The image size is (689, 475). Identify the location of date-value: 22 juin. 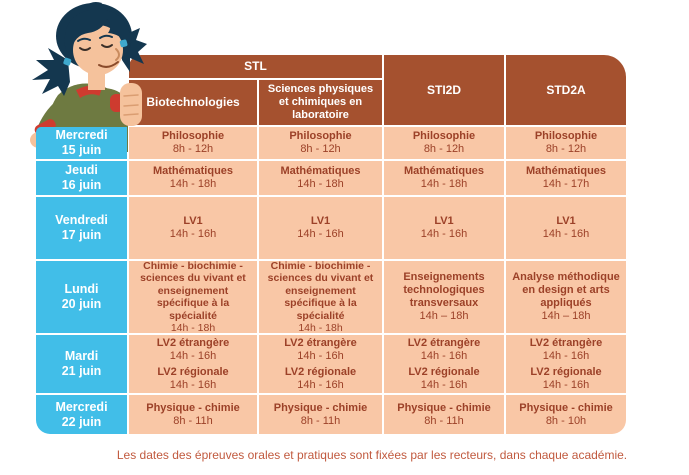
(81, 421).